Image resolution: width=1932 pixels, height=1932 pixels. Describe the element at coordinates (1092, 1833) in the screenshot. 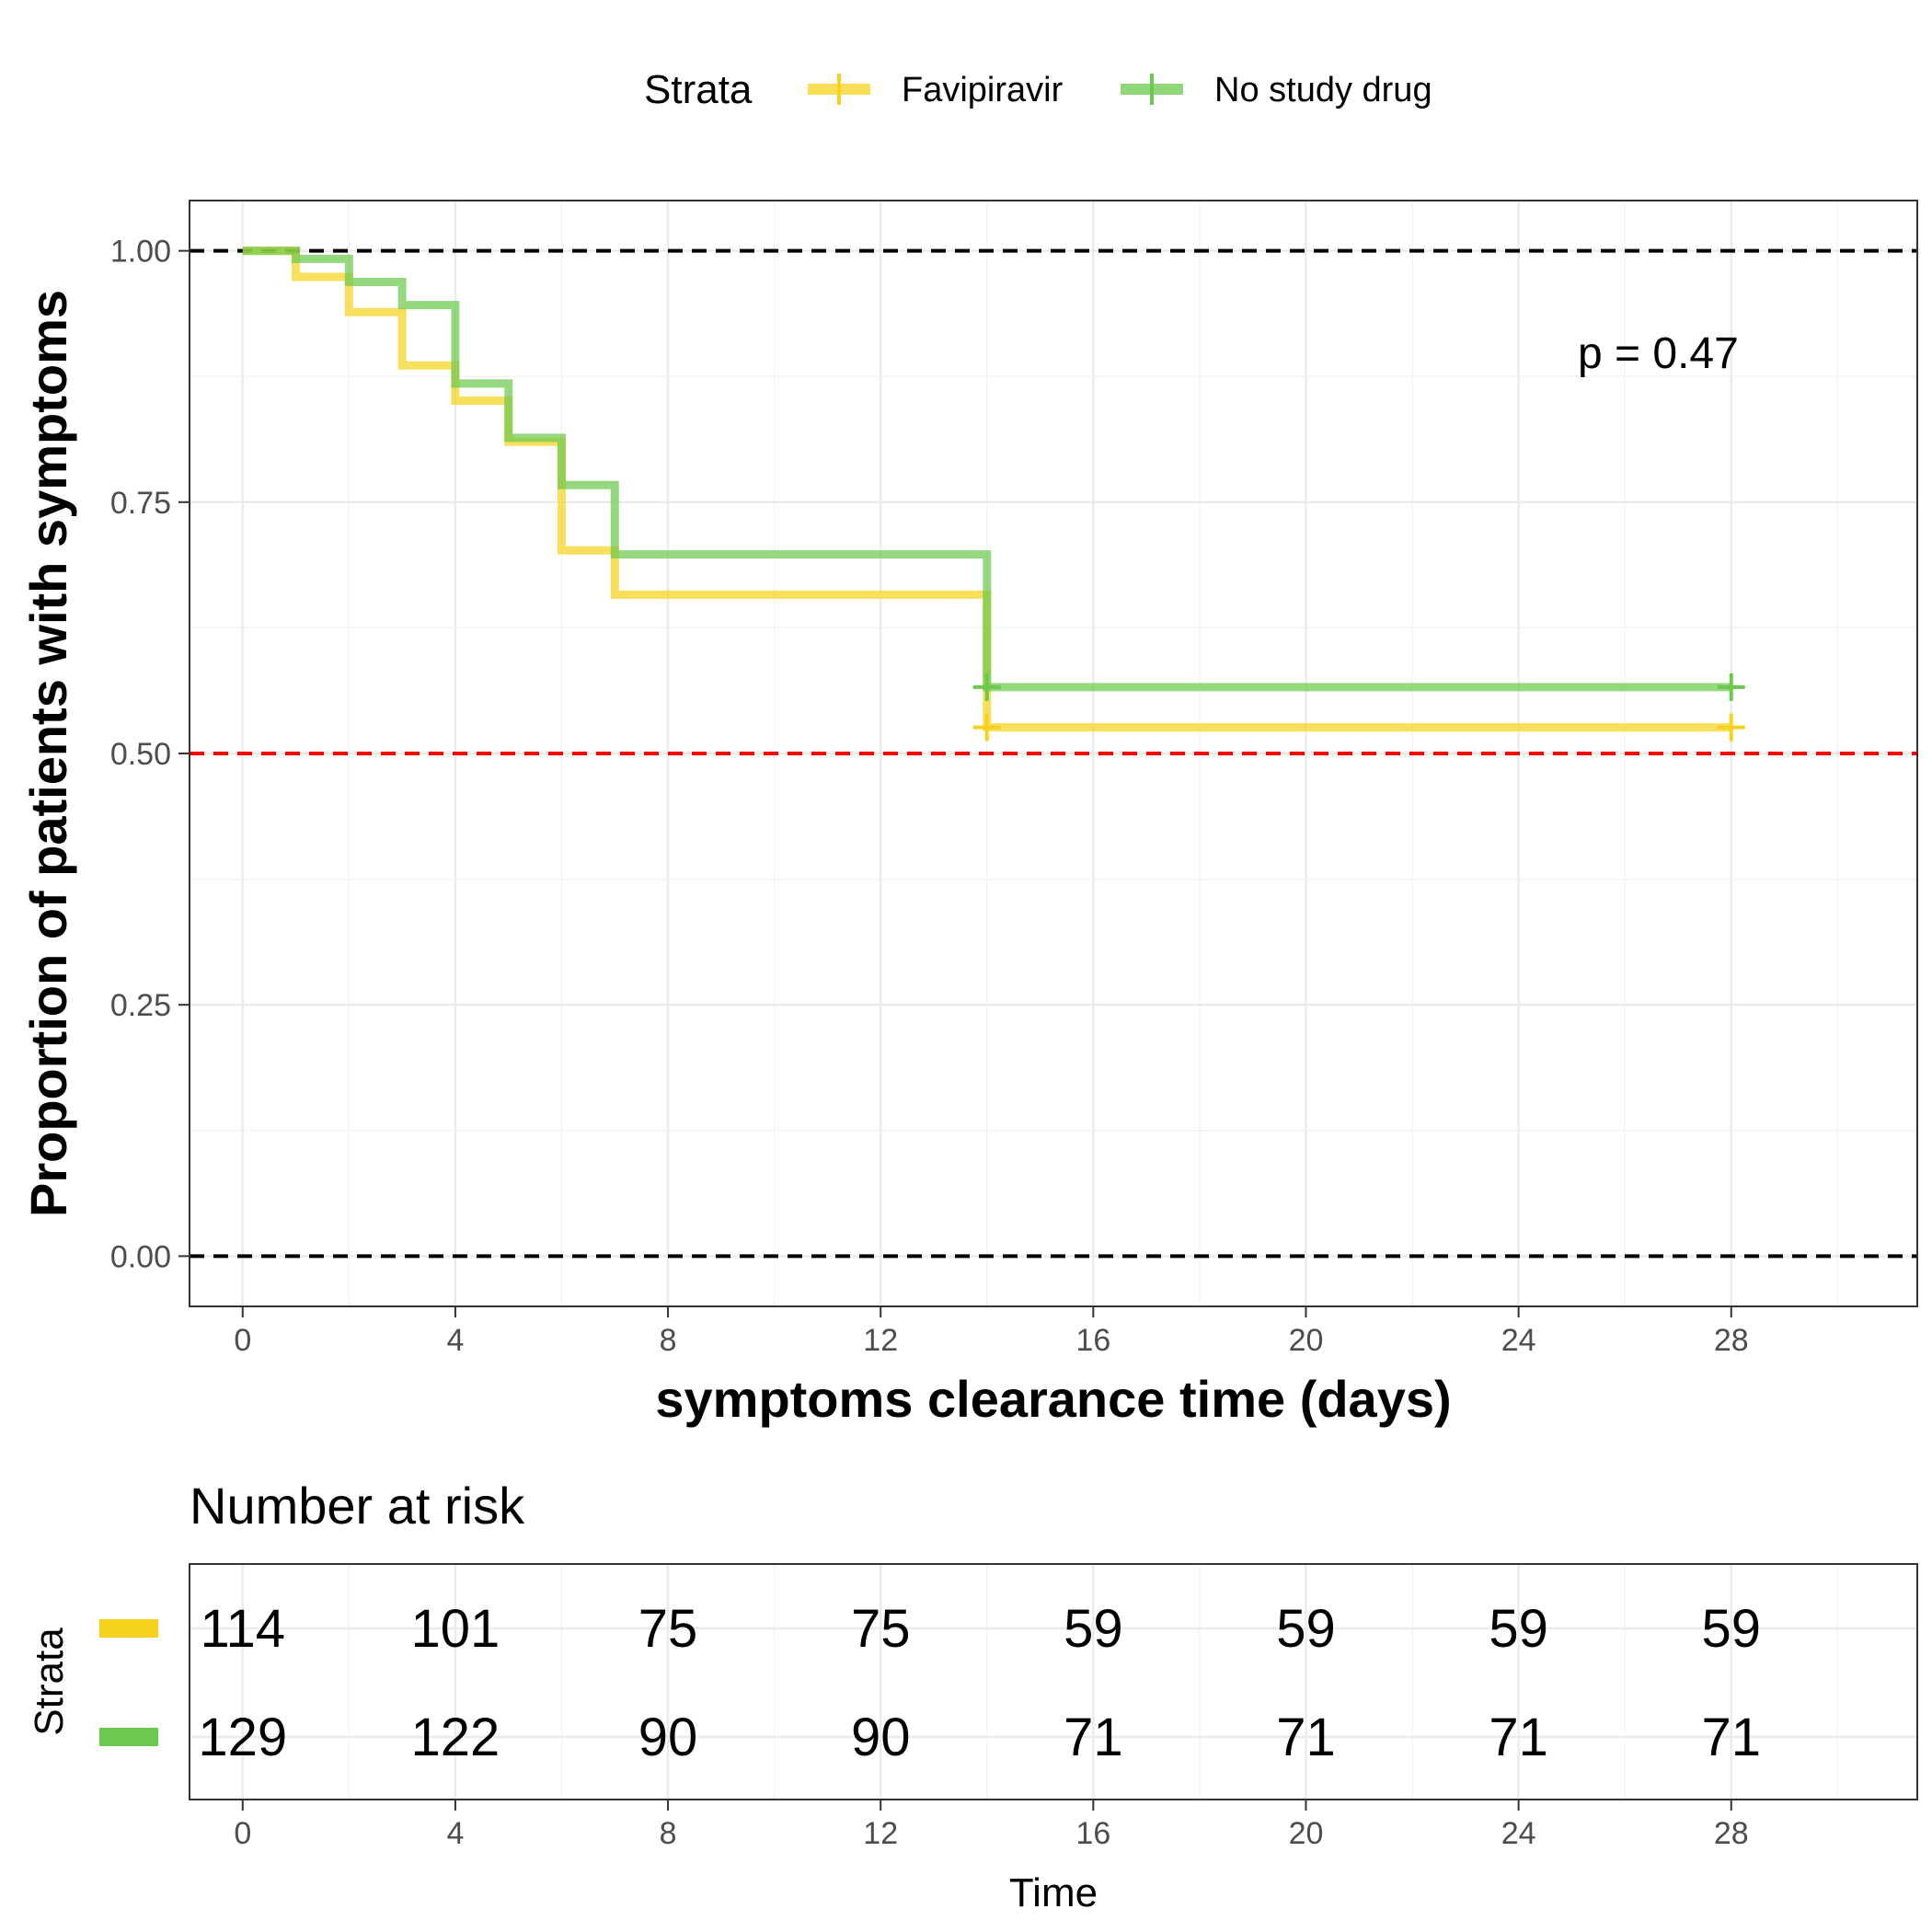

I see `risk-x-tick-label: 16` at that location.